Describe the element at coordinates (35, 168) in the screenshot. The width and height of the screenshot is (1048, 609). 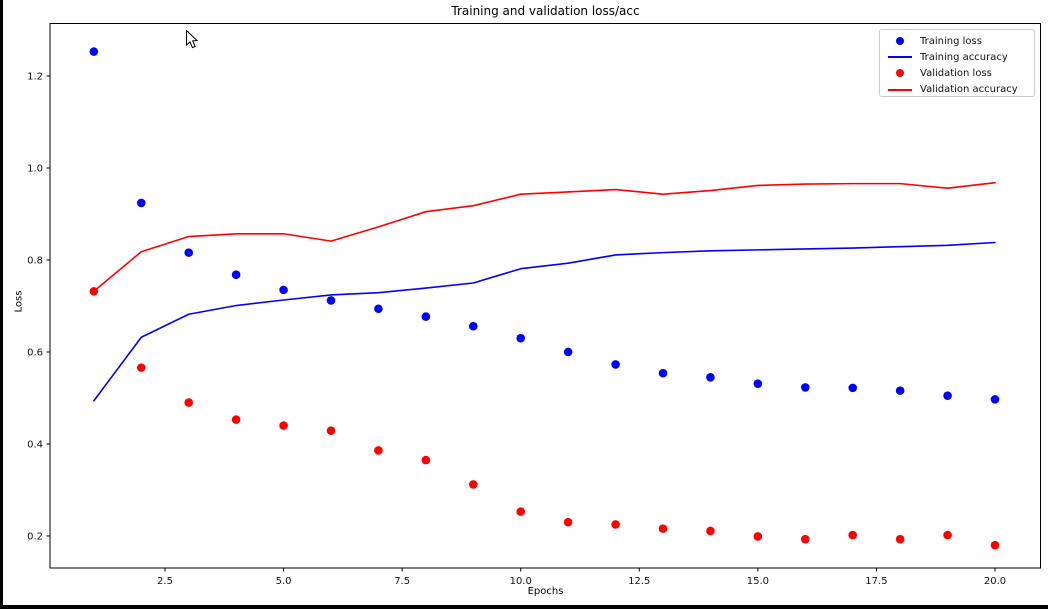
I see `y-tick-label: 1.0` at that location.